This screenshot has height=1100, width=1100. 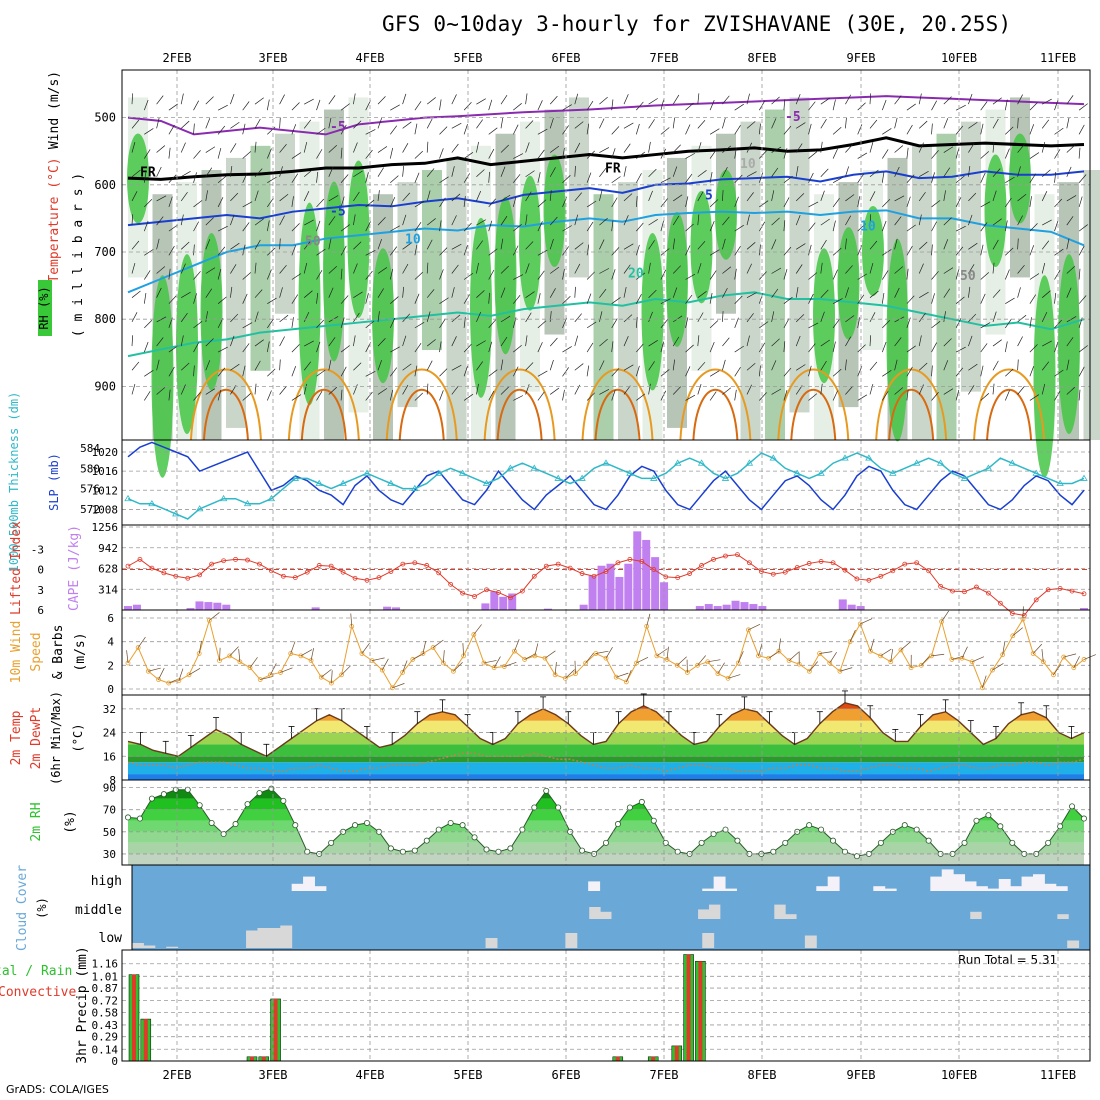 I want to click on rh-moist-blob, so click(x=162, y=376).